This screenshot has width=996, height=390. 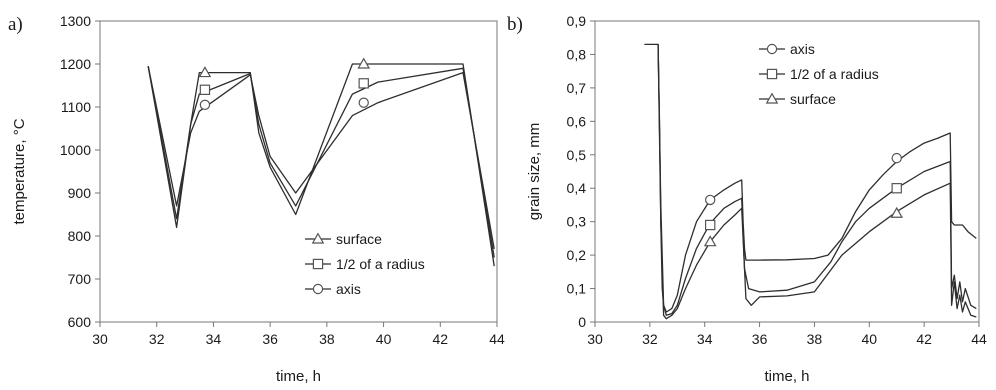 I want to click on y-tick-label: 1300, so click(x=75, y=21).